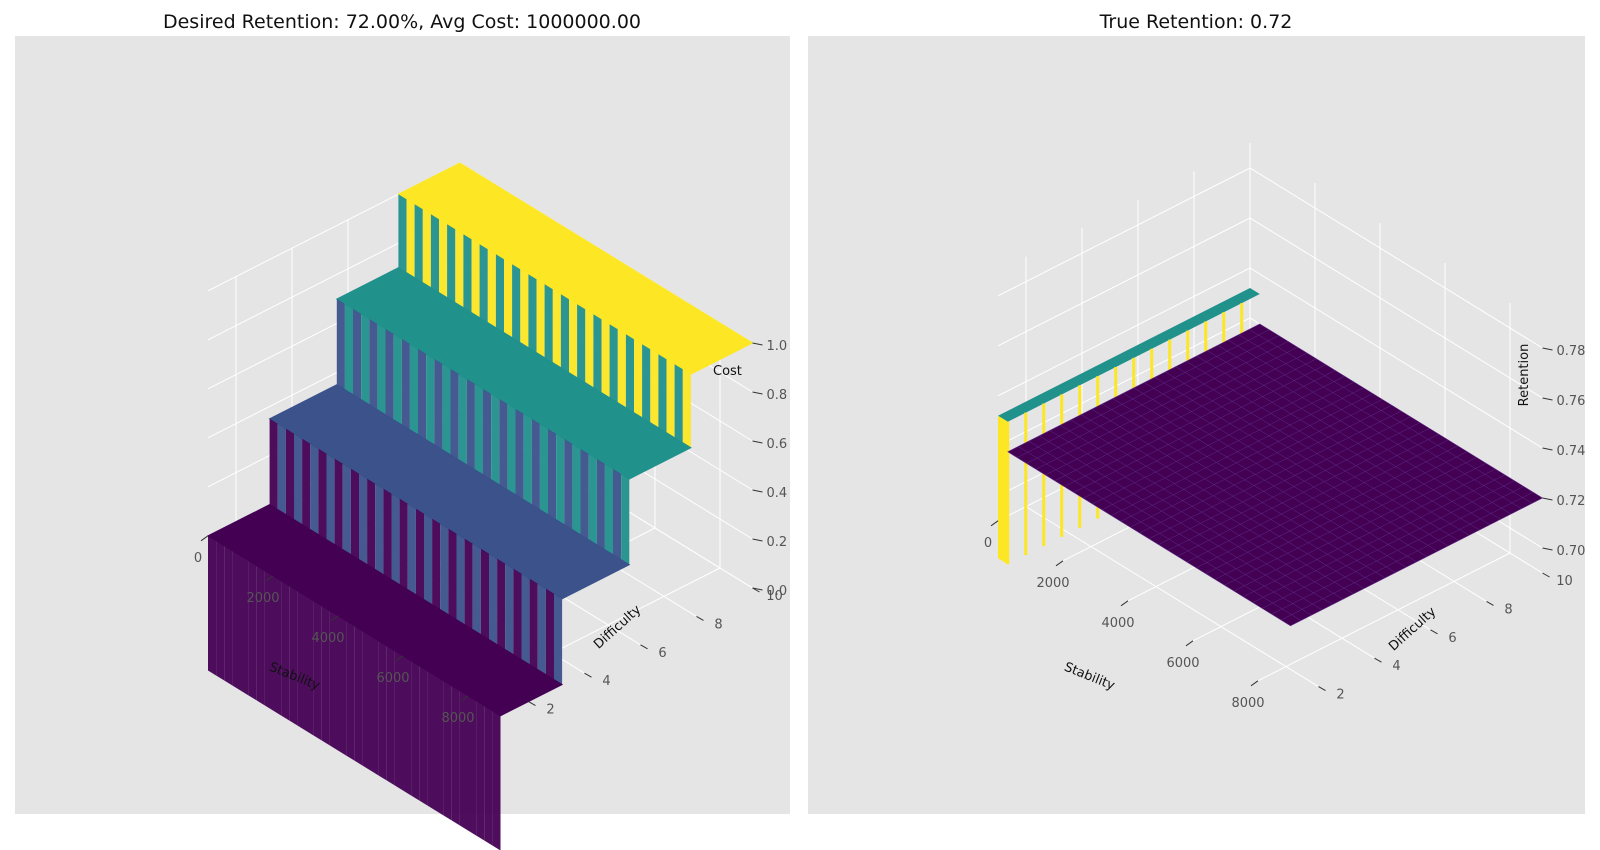  What do you see at coordinates (327, 638) in the screenshot?
I see `x-tick-label: 4000` at bounding box center [327, 638].